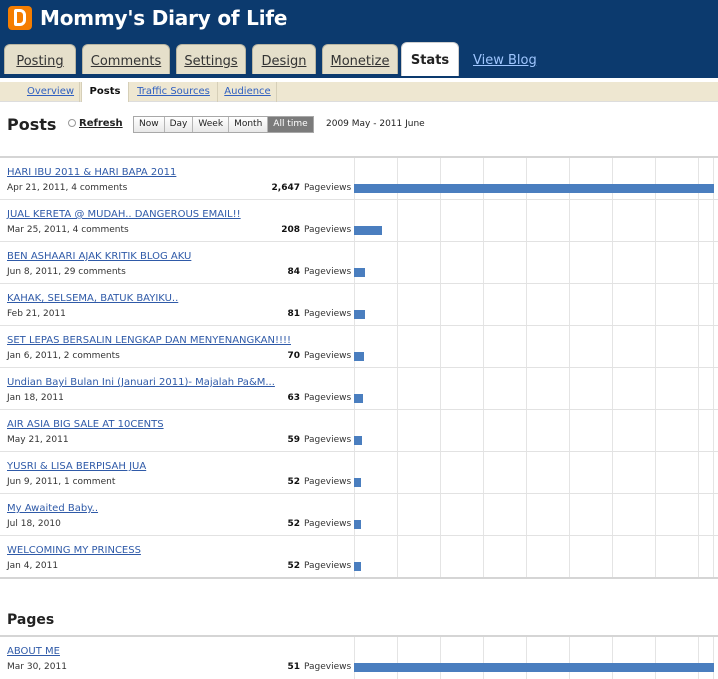 This screenshot has height=679, width=718. What do you see at coordinates (290, 230) in the screenshot?
I see `pageview-count: 208` at bounding box center [290, 230].